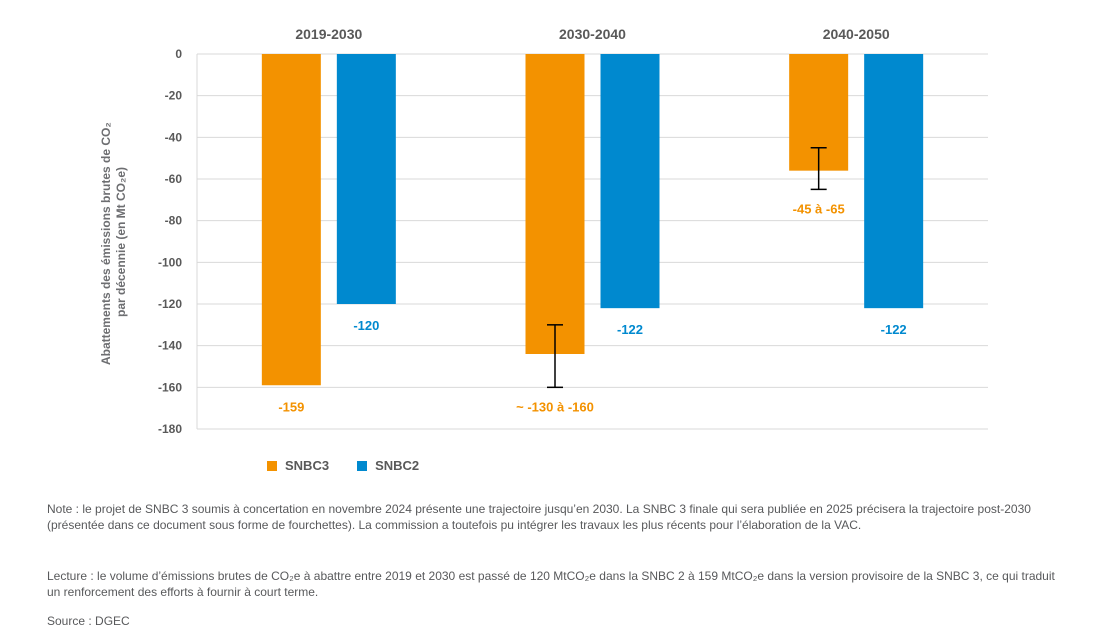 The width and height of the screenshot is (1104, 629). Describe the element at coordinates (555, 406) in the screenshot. I see `data-label-snbc3: ~ -130 à -160` at that location.